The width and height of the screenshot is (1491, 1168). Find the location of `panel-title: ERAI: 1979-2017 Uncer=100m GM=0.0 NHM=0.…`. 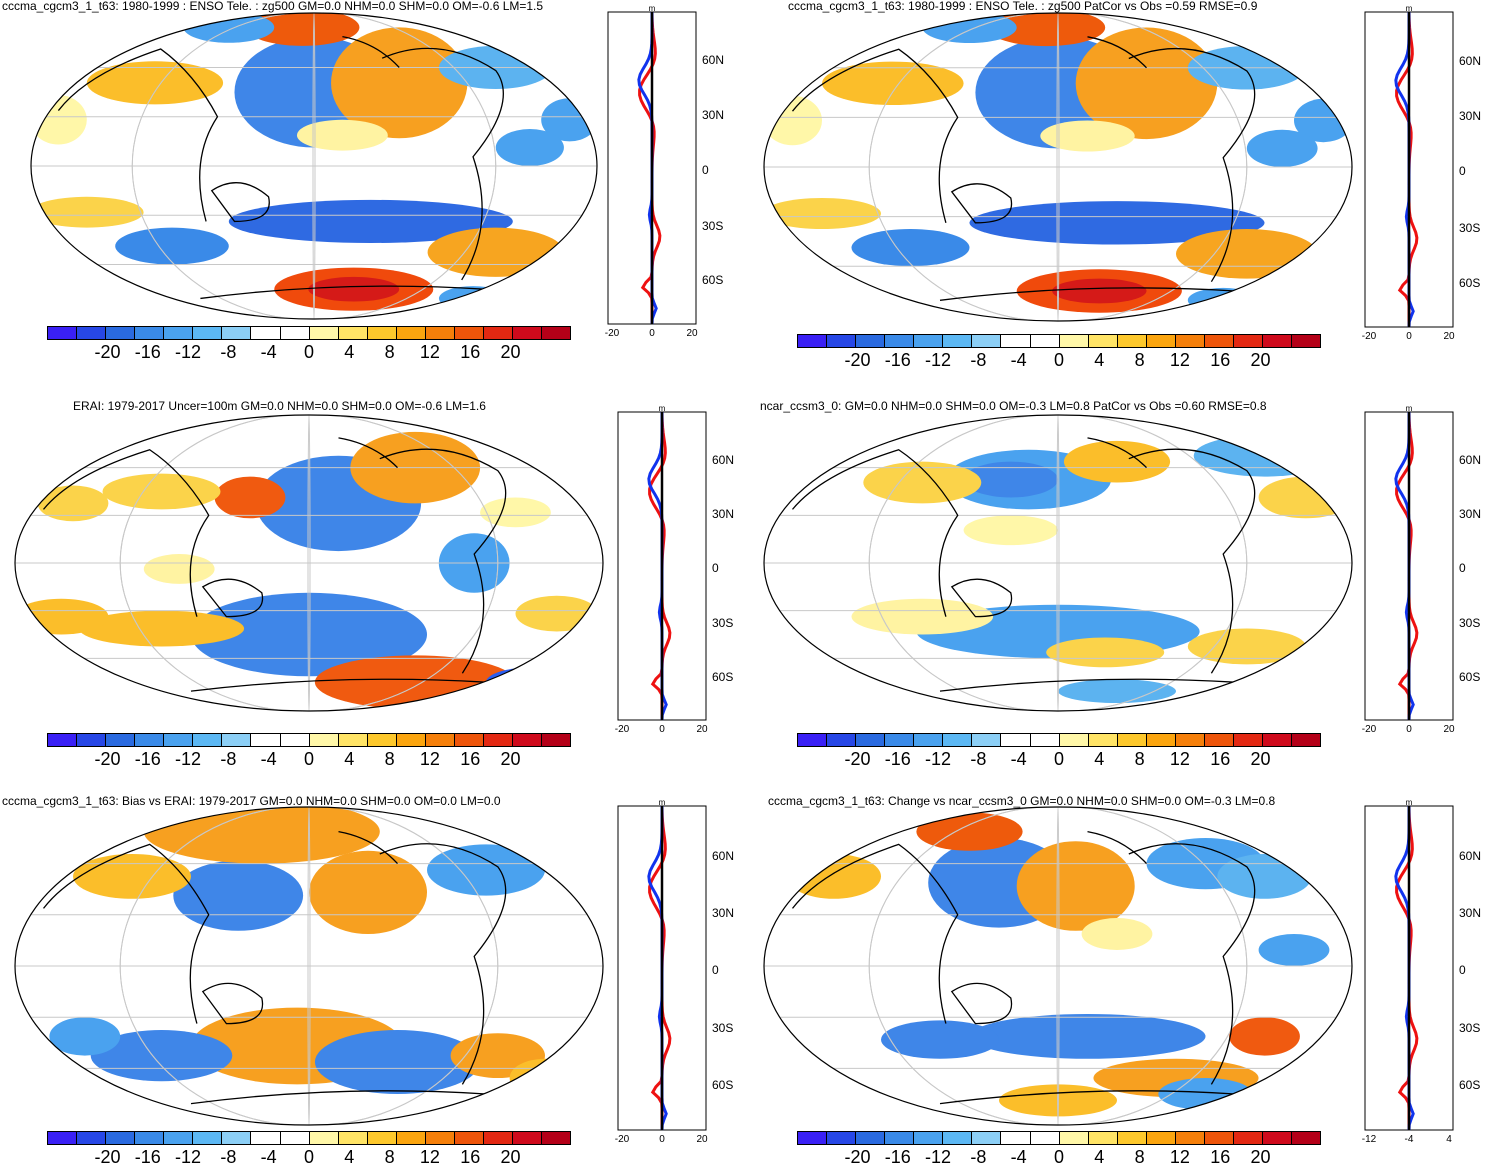

panel-title: ERAI: 1979-2017 Uncer=100m GM=0.0 NHM=0.… is located at coordinates (279, 406).